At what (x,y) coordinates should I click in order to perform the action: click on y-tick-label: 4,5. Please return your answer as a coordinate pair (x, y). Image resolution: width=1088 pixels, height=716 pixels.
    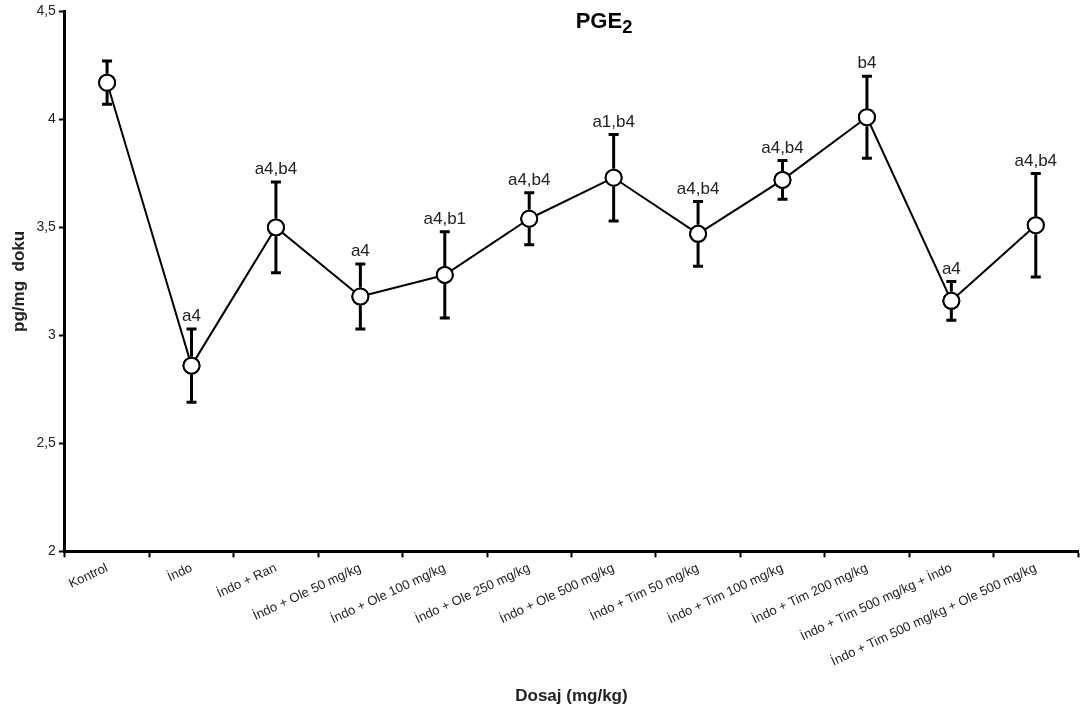
    Looking at the image, I should click on (46, 10).